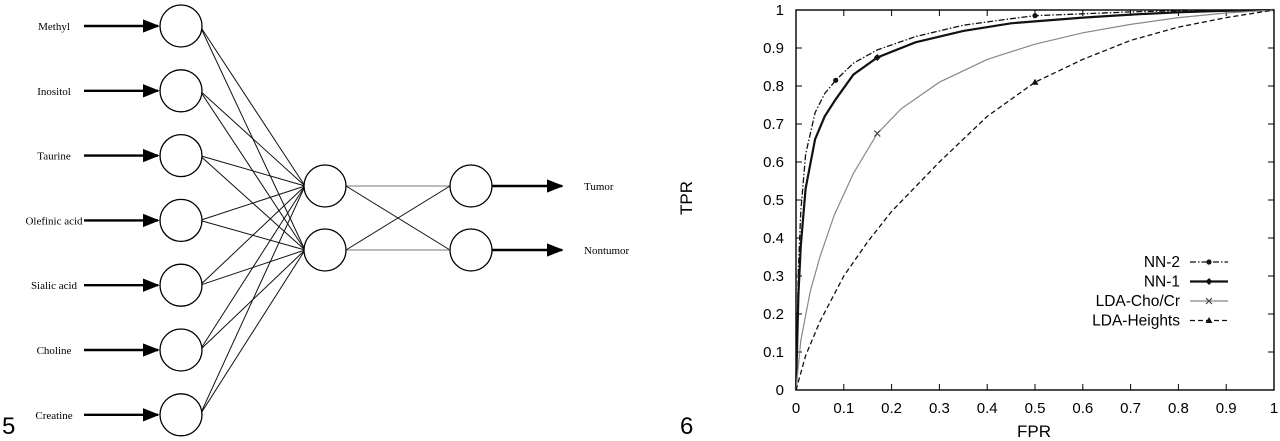  Describe the element at coordinates (1178, 408) in the screenshot. I see `x-tick-label: 0.8` at that location.